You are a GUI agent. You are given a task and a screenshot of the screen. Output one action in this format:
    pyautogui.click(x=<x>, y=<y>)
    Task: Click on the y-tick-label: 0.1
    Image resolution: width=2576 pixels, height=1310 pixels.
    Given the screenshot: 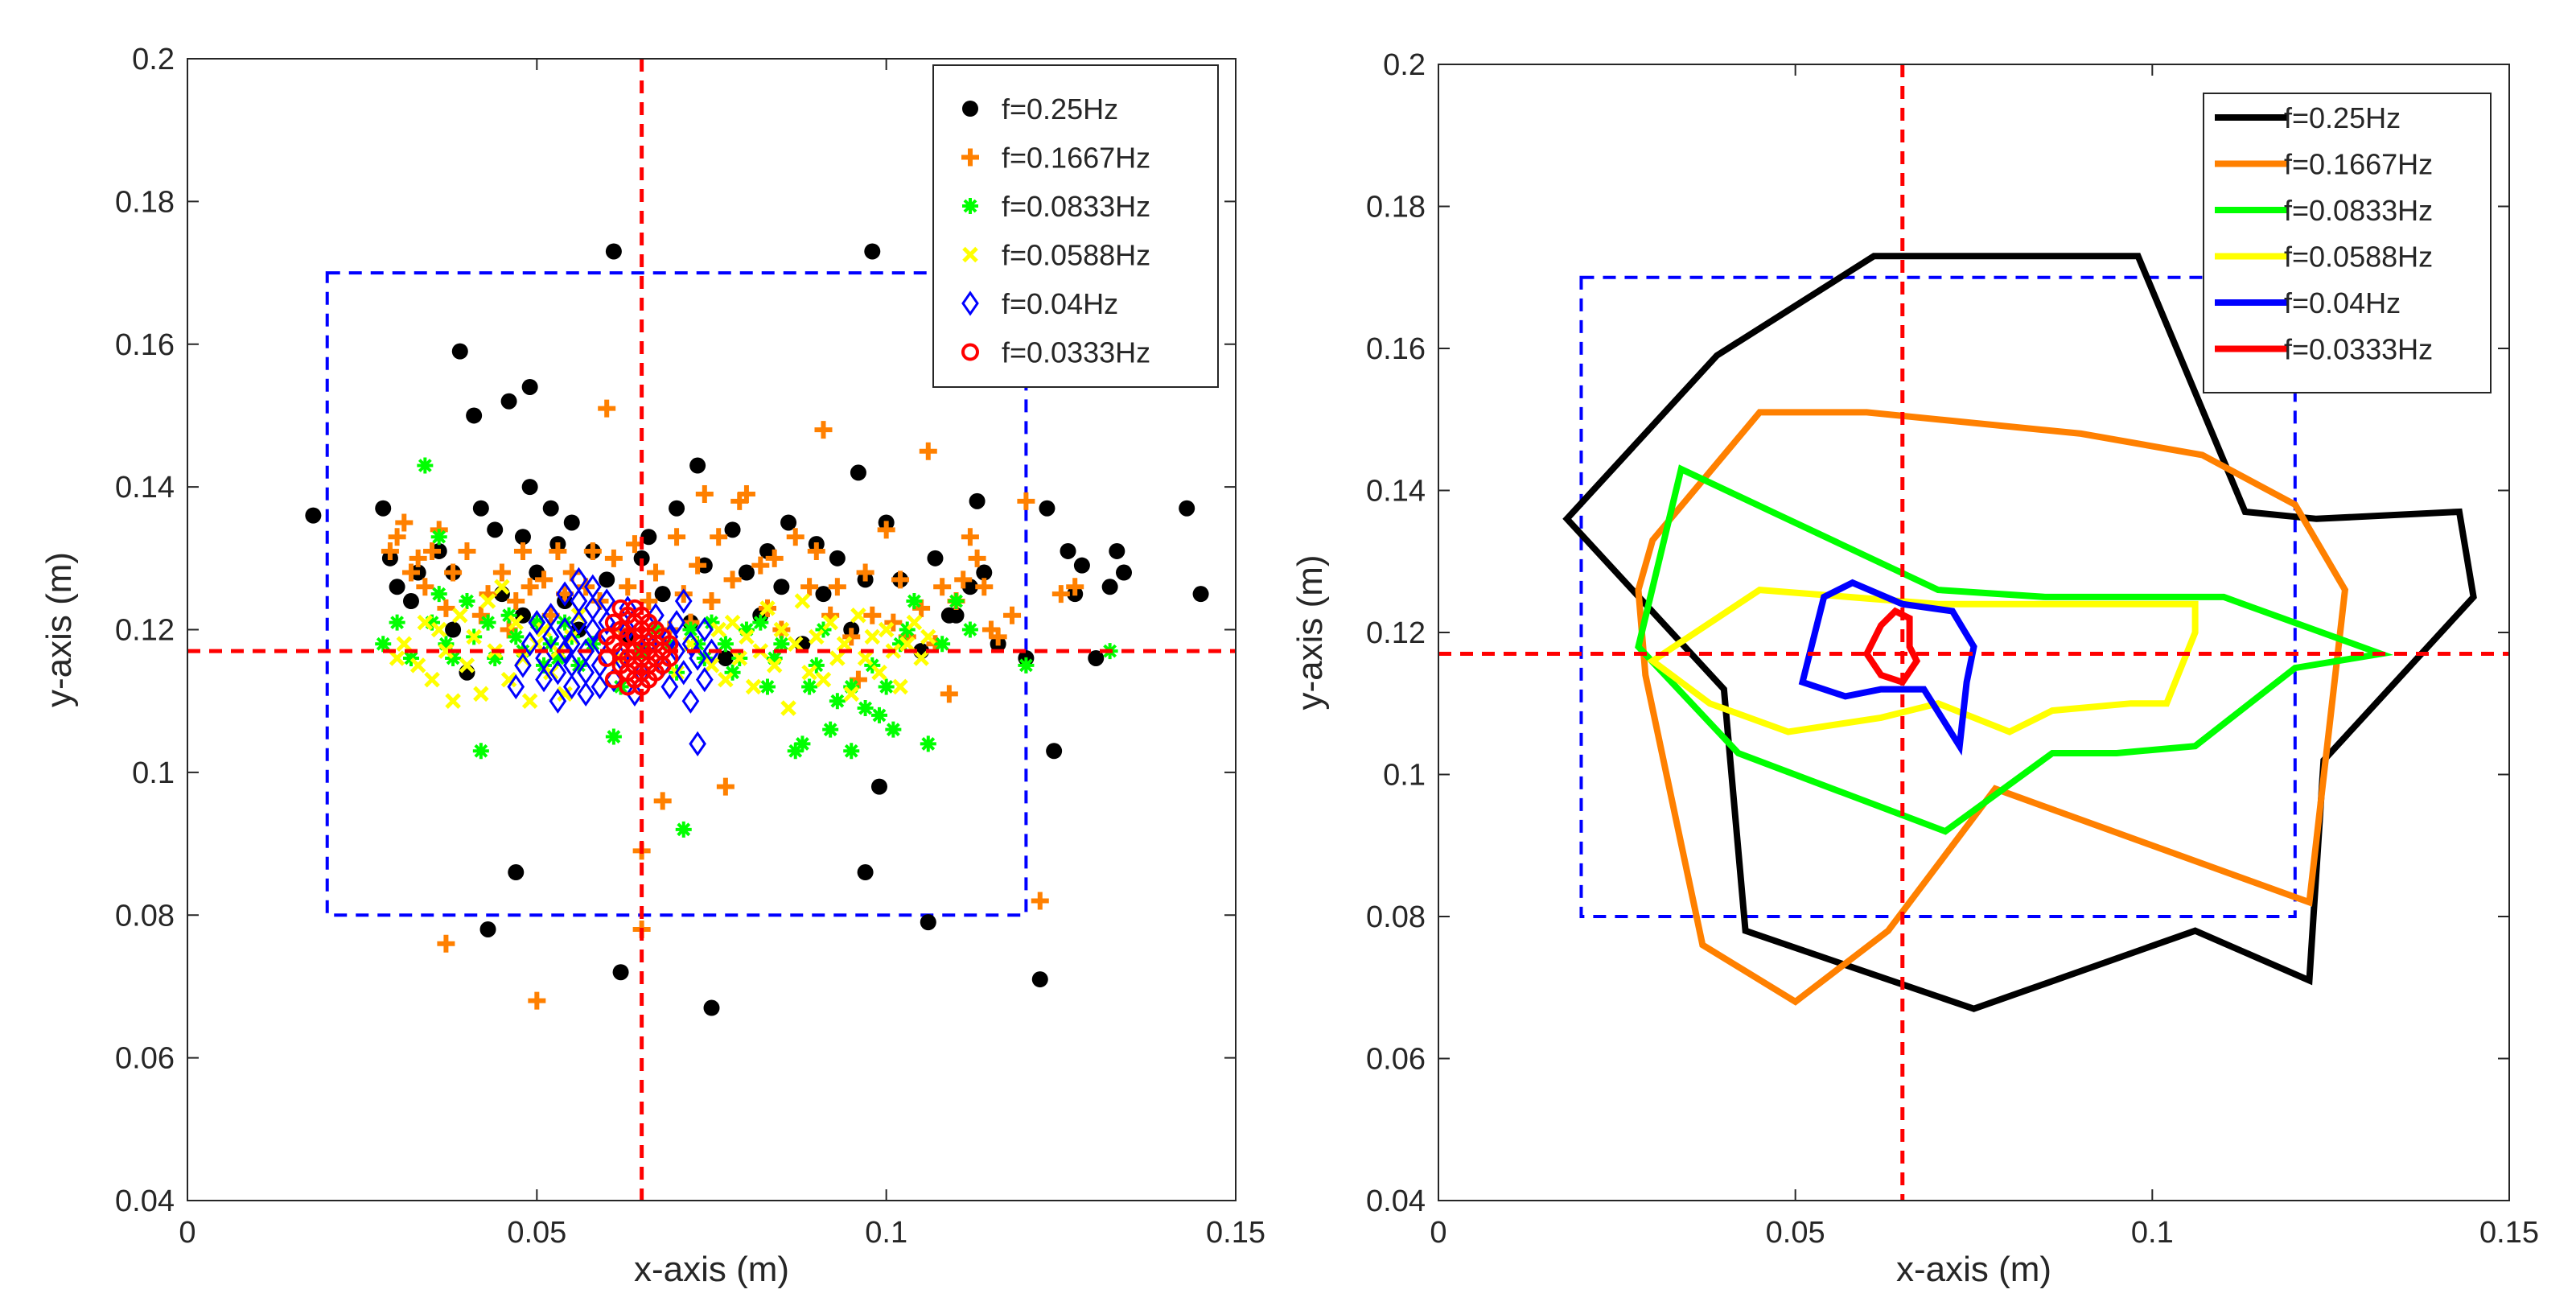 What is the action you would take?
    pyautogui.click(x=1404, y=776)
    